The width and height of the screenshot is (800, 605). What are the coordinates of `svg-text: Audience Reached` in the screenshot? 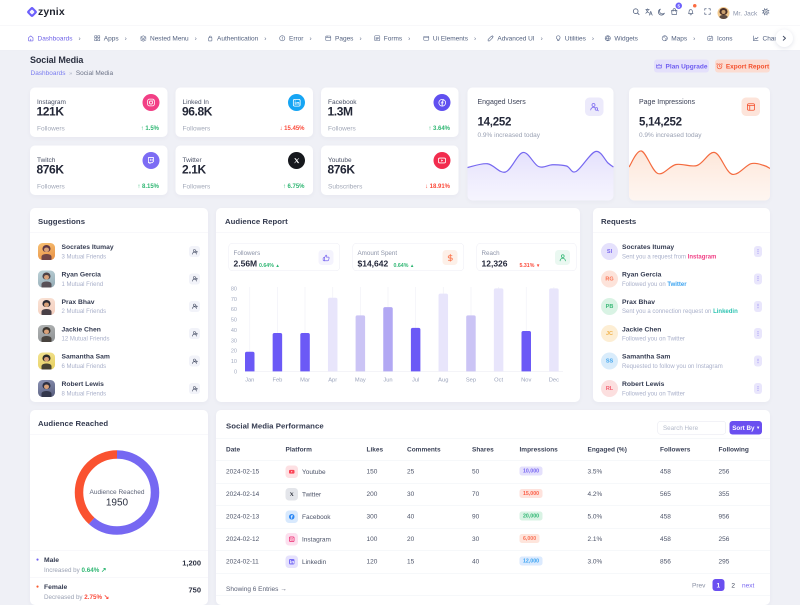 It's located at (117, 492).